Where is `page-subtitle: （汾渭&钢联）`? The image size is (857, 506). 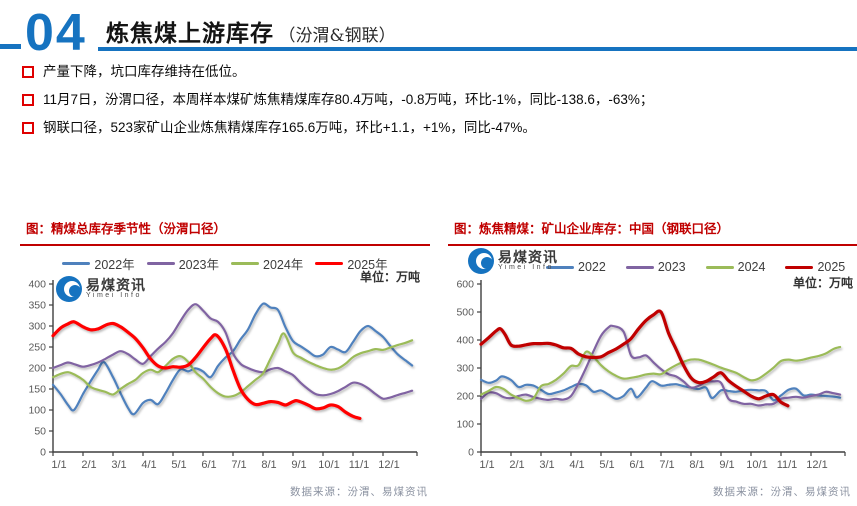
page-subtitle: （汾渭&钢联） is located at coordinates (337, 36).